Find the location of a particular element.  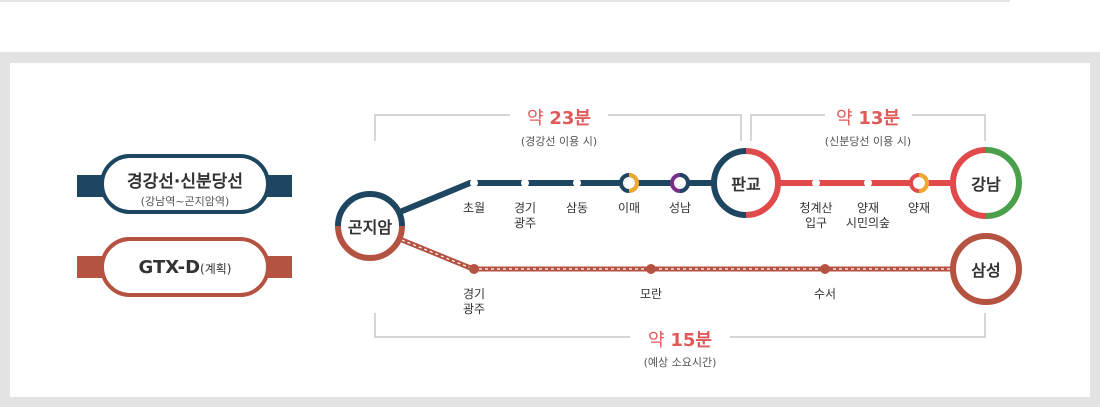

duration-value: 13분 is located at coordinates (879, 118).